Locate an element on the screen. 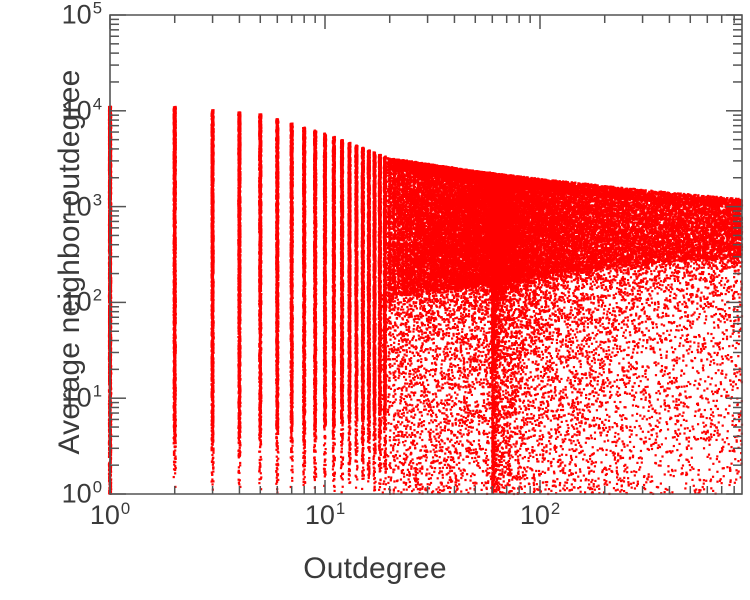  y-axis-title: Average neighbor outdegree is located at coordinates (69, 262).